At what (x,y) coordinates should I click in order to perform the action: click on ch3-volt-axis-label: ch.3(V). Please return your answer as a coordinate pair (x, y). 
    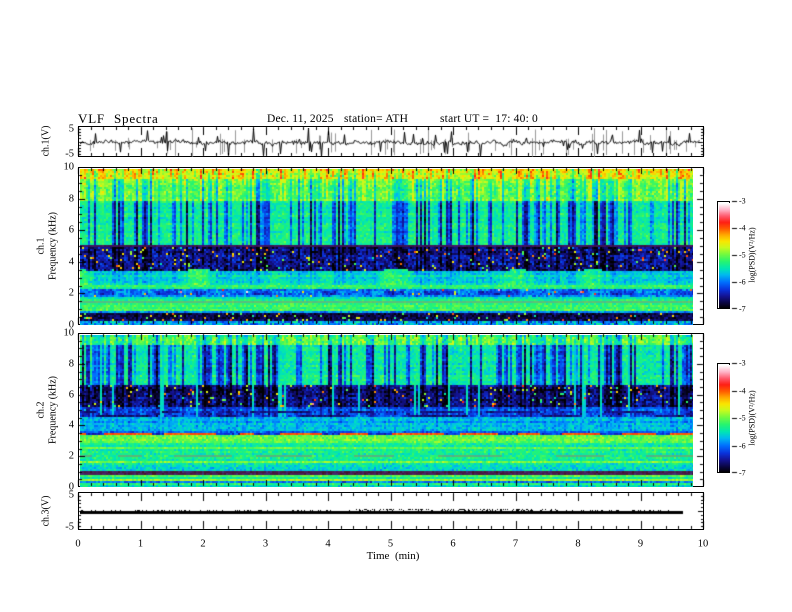
    Looking at the image, I should click on (46, 511).